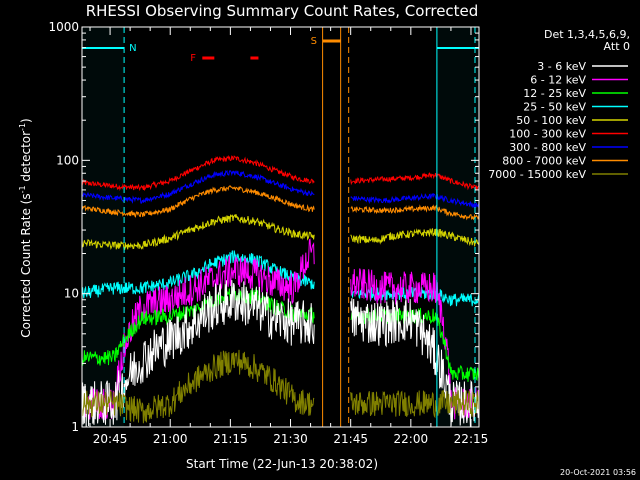 This screenshot has width=640, height=480. What do you see at coordinates (75, 427) in the screenshot?
I see `y-tick-label-0: 1` at bounding box center [75, 427].